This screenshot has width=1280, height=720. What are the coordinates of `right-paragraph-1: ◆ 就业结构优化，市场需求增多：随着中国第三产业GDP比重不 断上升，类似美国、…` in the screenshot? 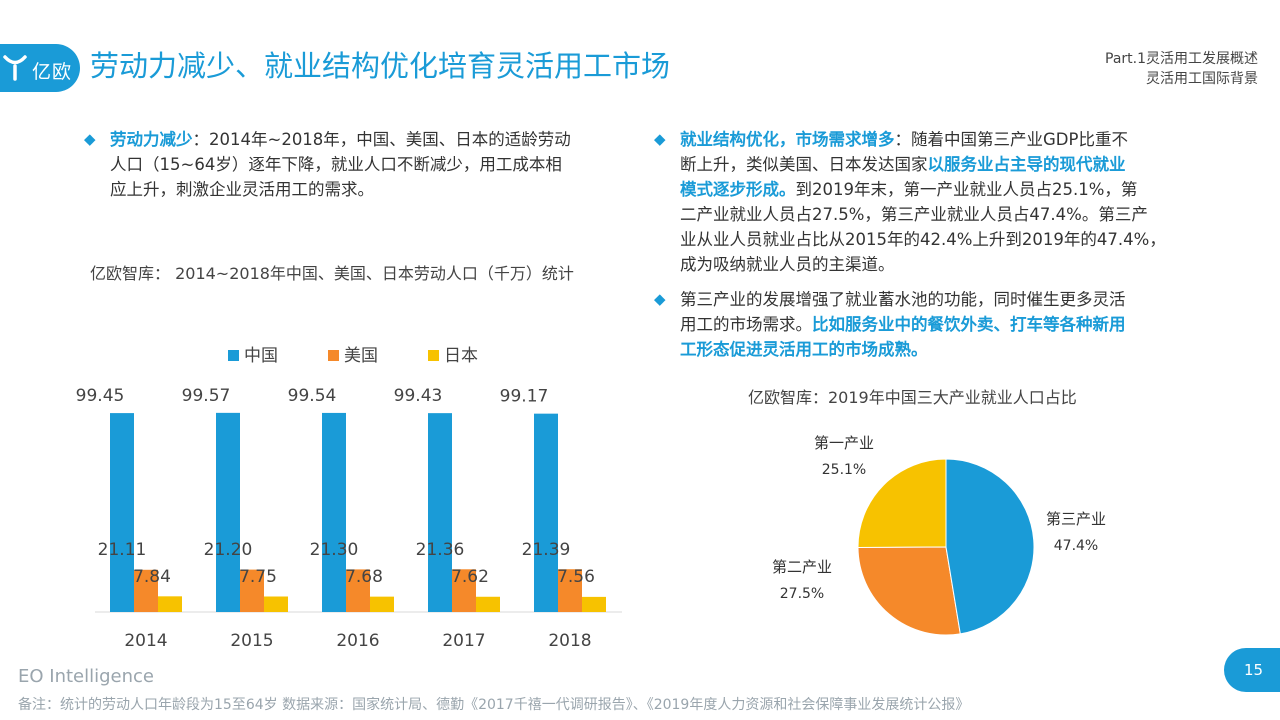 It's located at (937, 202).